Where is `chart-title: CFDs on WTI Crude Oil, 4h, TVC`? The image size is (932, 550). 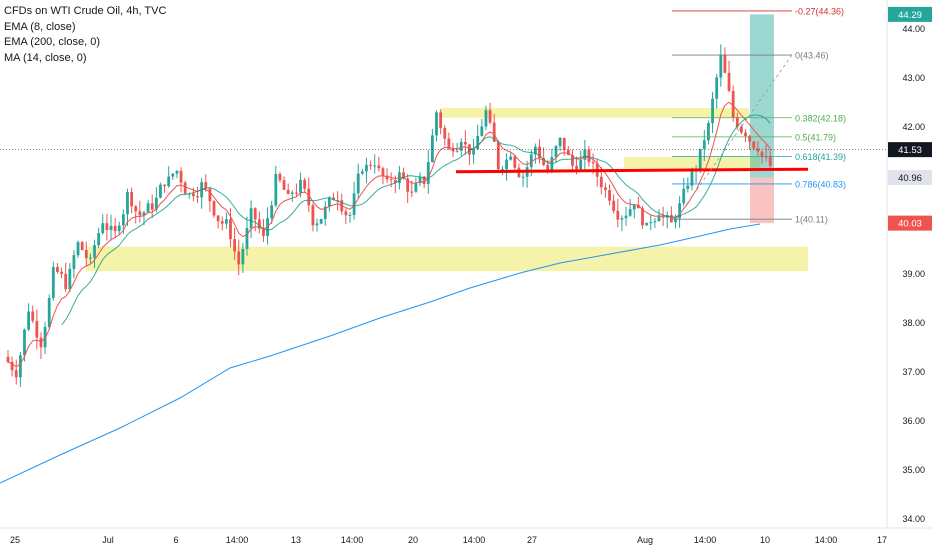 chart-title: CFDs on WTI Crude Oil, 4h, TVC is located at coordinates (85, 11).